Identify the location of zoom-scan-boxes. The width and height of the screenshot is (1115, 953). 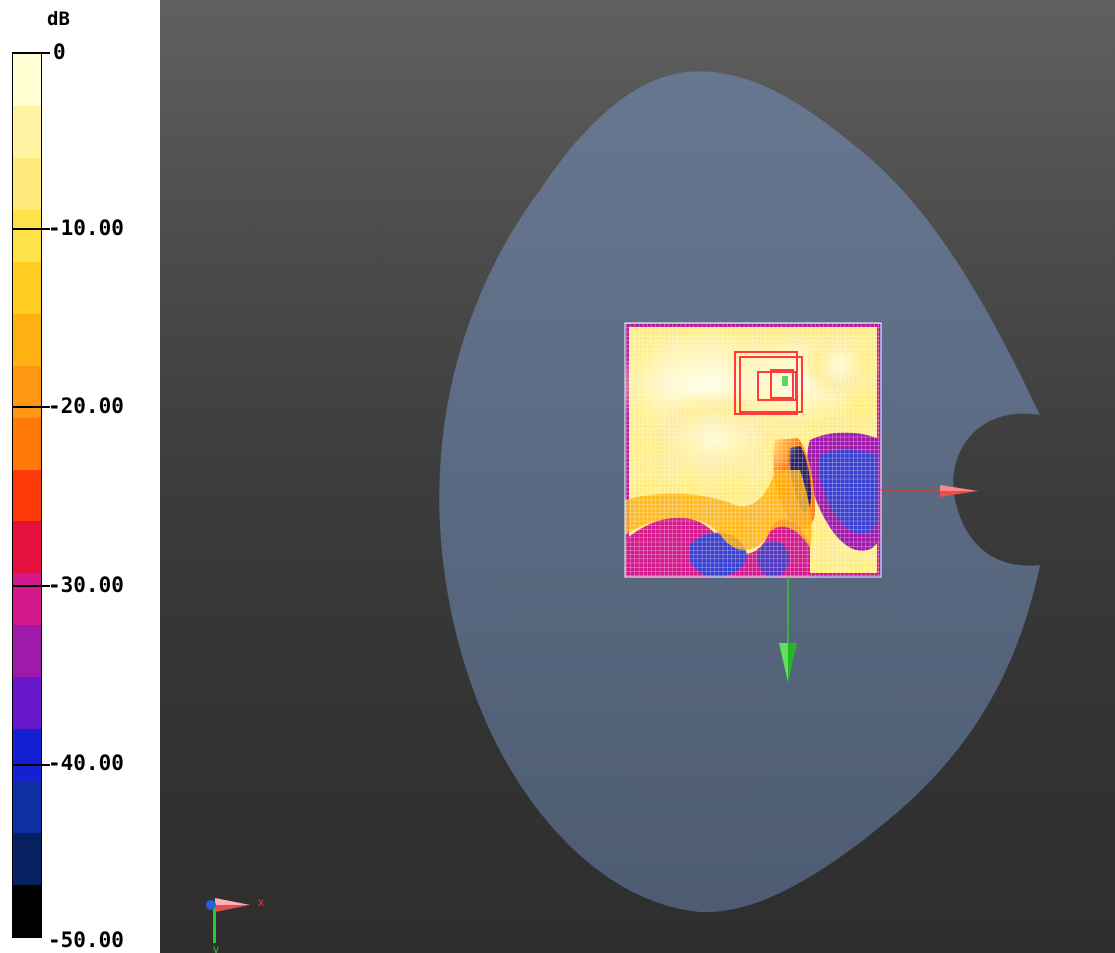
(768, 383).